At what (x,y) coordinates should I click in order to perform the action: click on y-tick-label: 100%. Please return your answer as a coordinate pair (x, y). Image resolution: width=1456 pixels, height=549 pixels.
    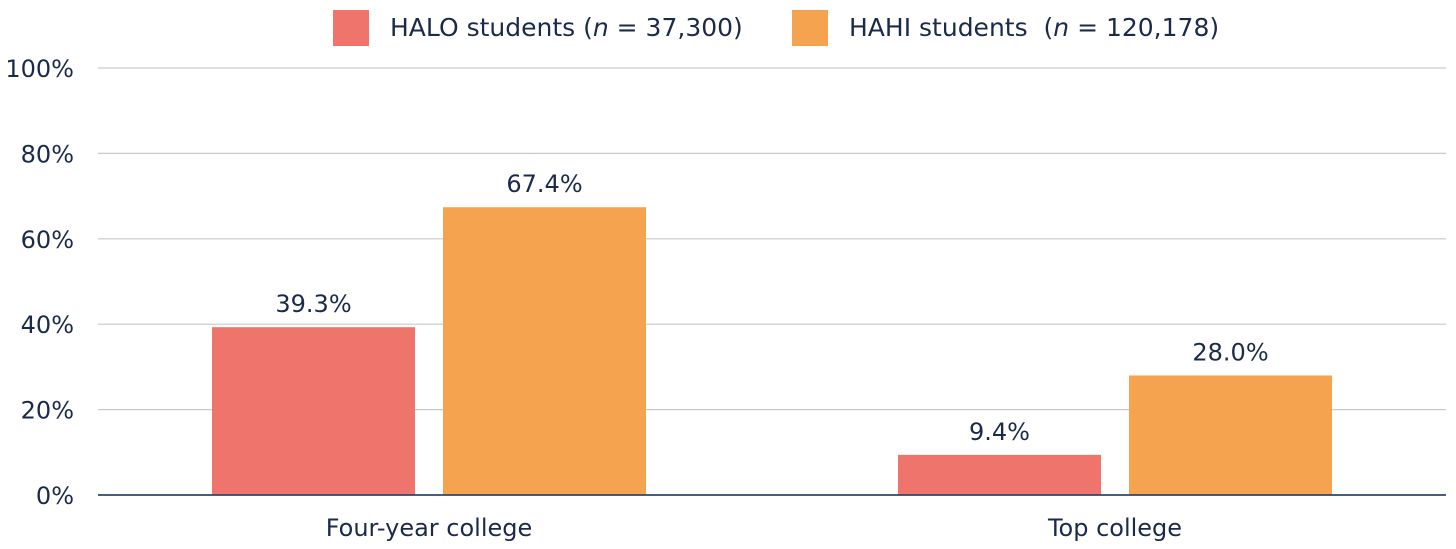
    Looking at the image, I should click on (39, 69).